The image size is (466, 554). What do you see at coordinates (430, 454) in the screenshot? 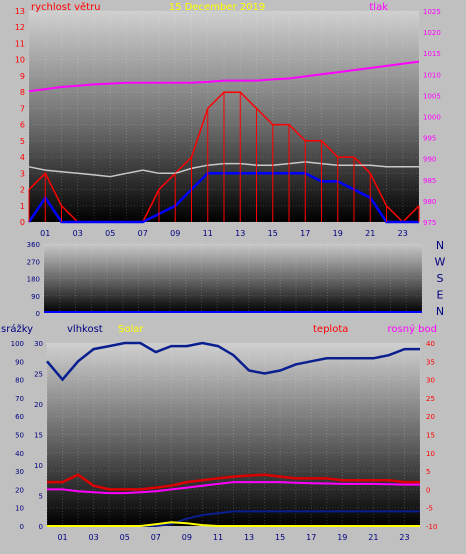
I see `temperature-axis-tick: 10` at bounding box center [430, 454].